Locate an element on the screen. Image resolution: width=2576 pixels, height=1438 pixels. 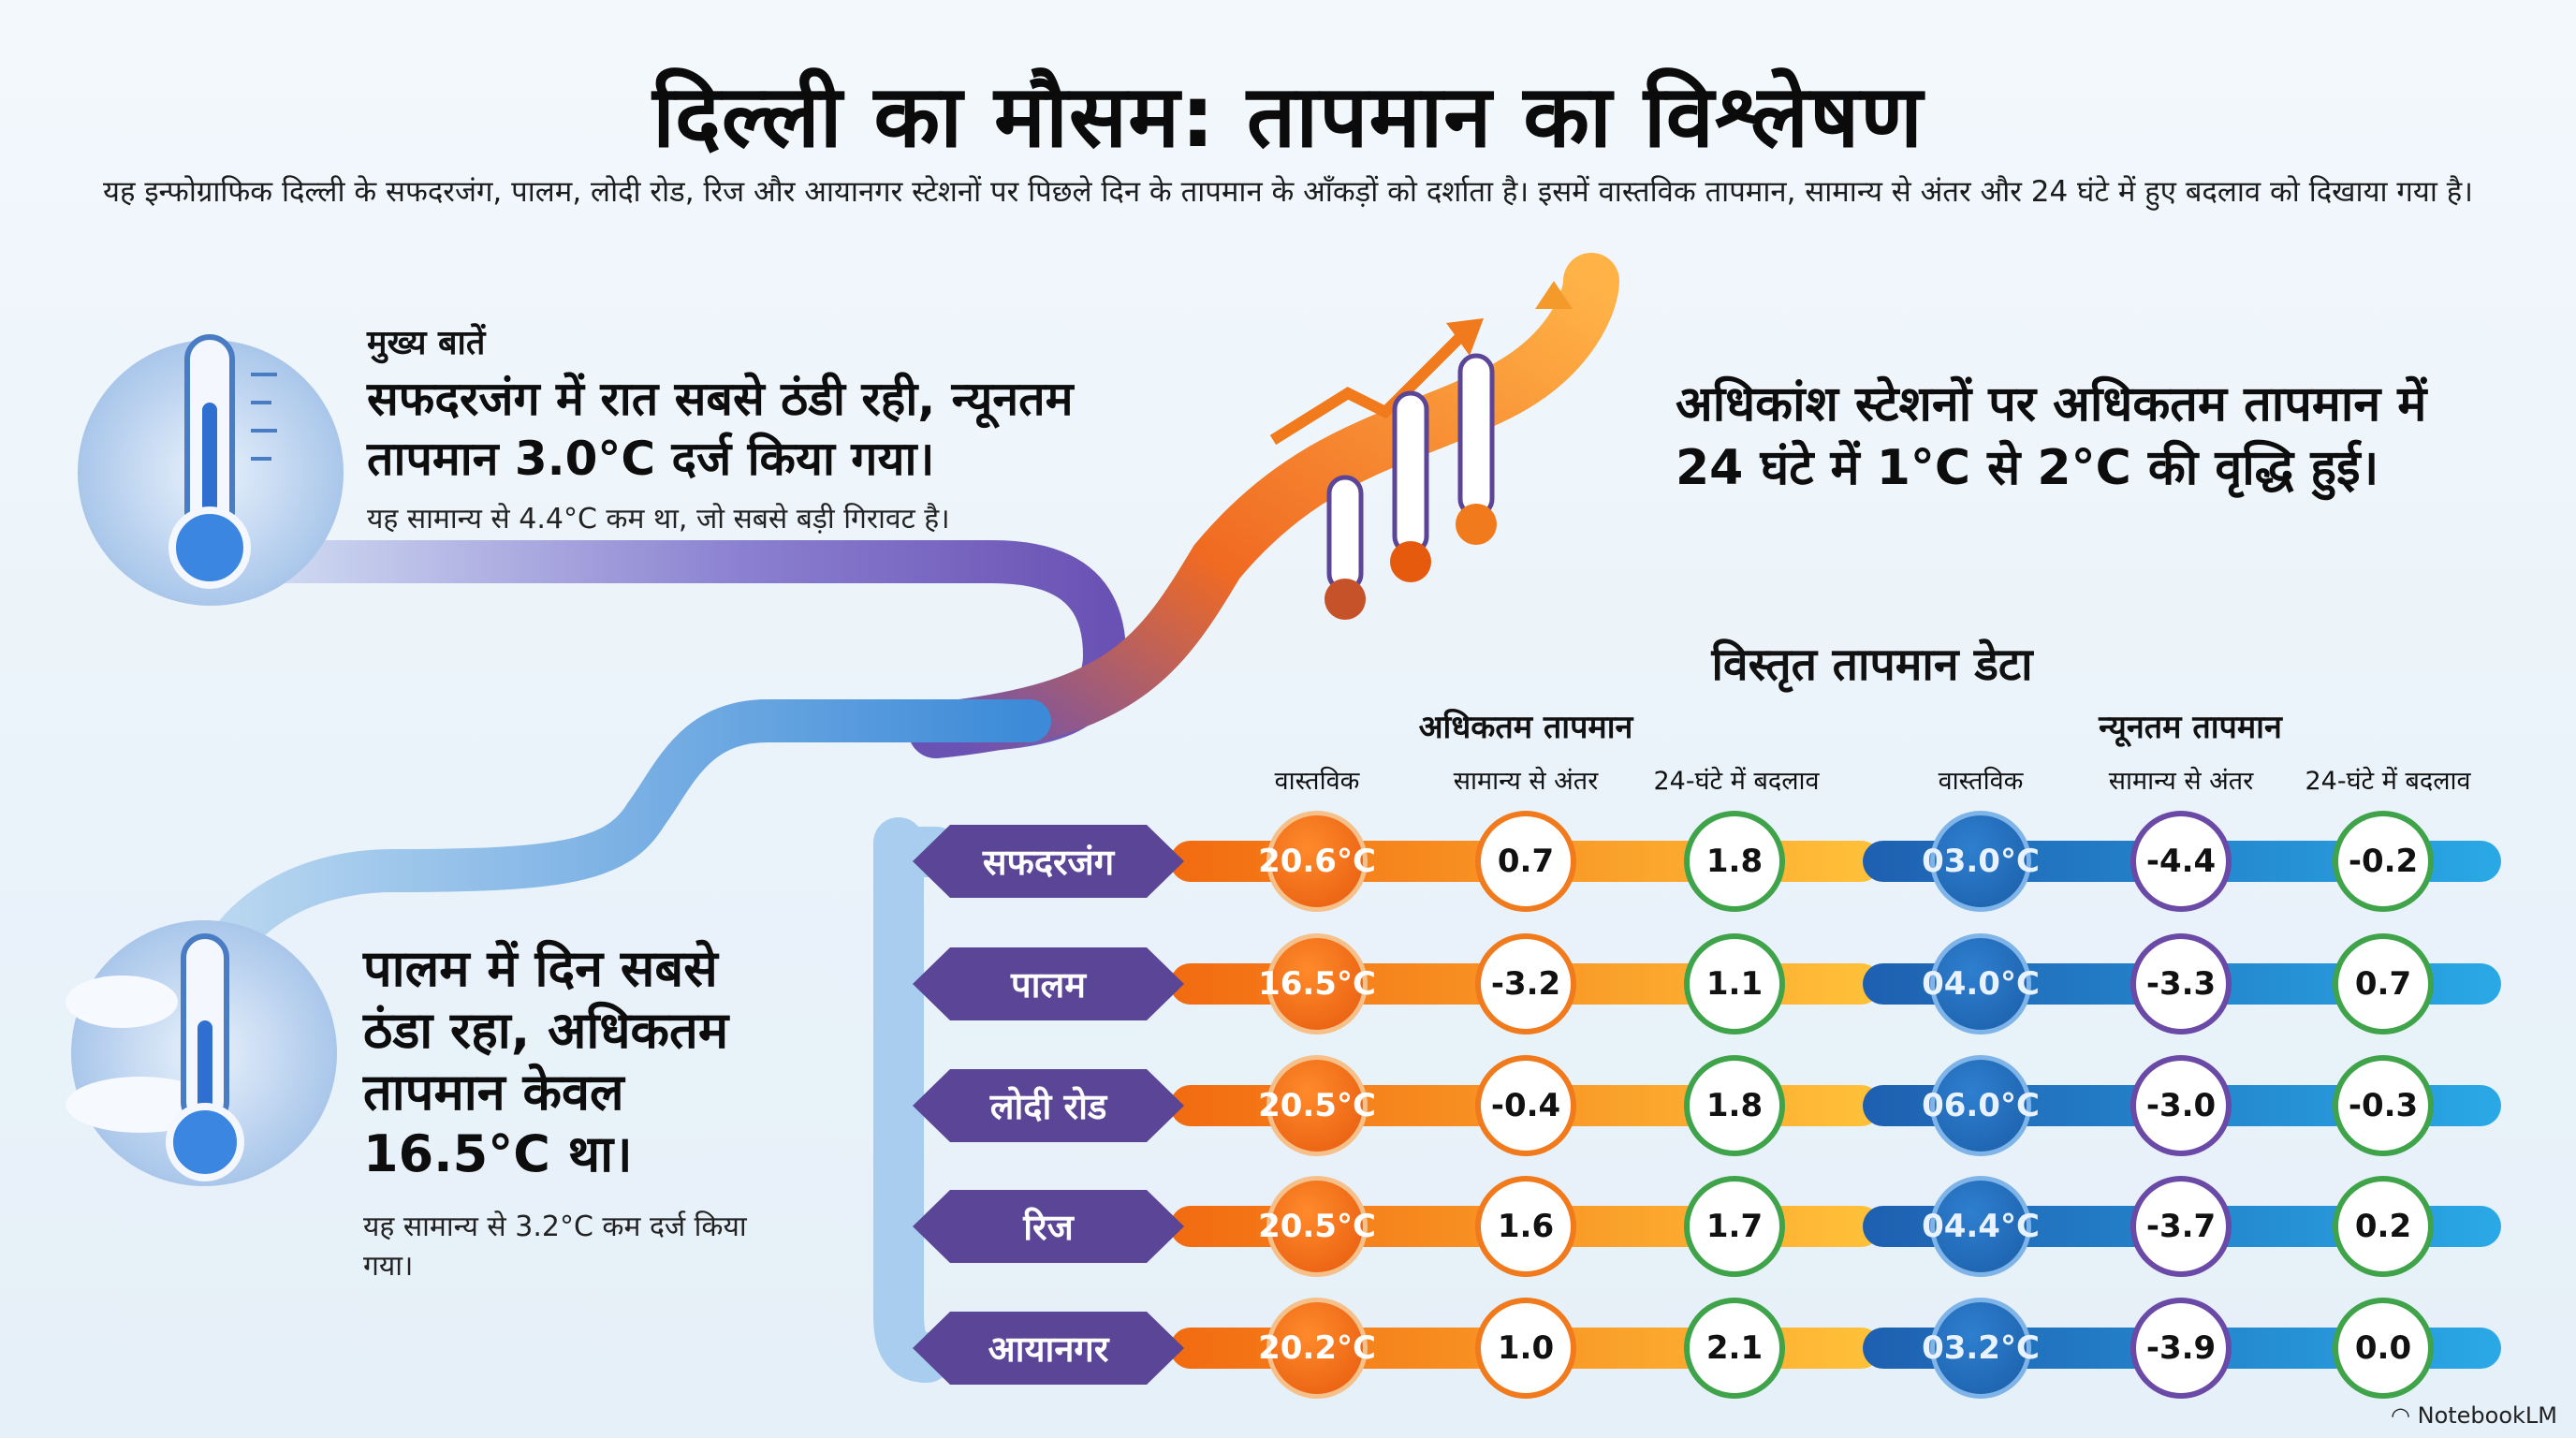
max-group-header: अधिकतम तापमान is located at coordinates (1525, 727).